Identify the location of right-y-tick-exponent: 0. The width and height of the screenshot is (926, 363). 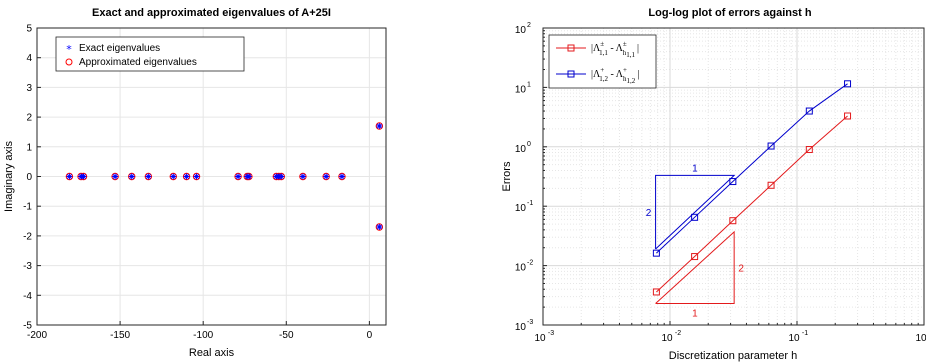
(529, 144).